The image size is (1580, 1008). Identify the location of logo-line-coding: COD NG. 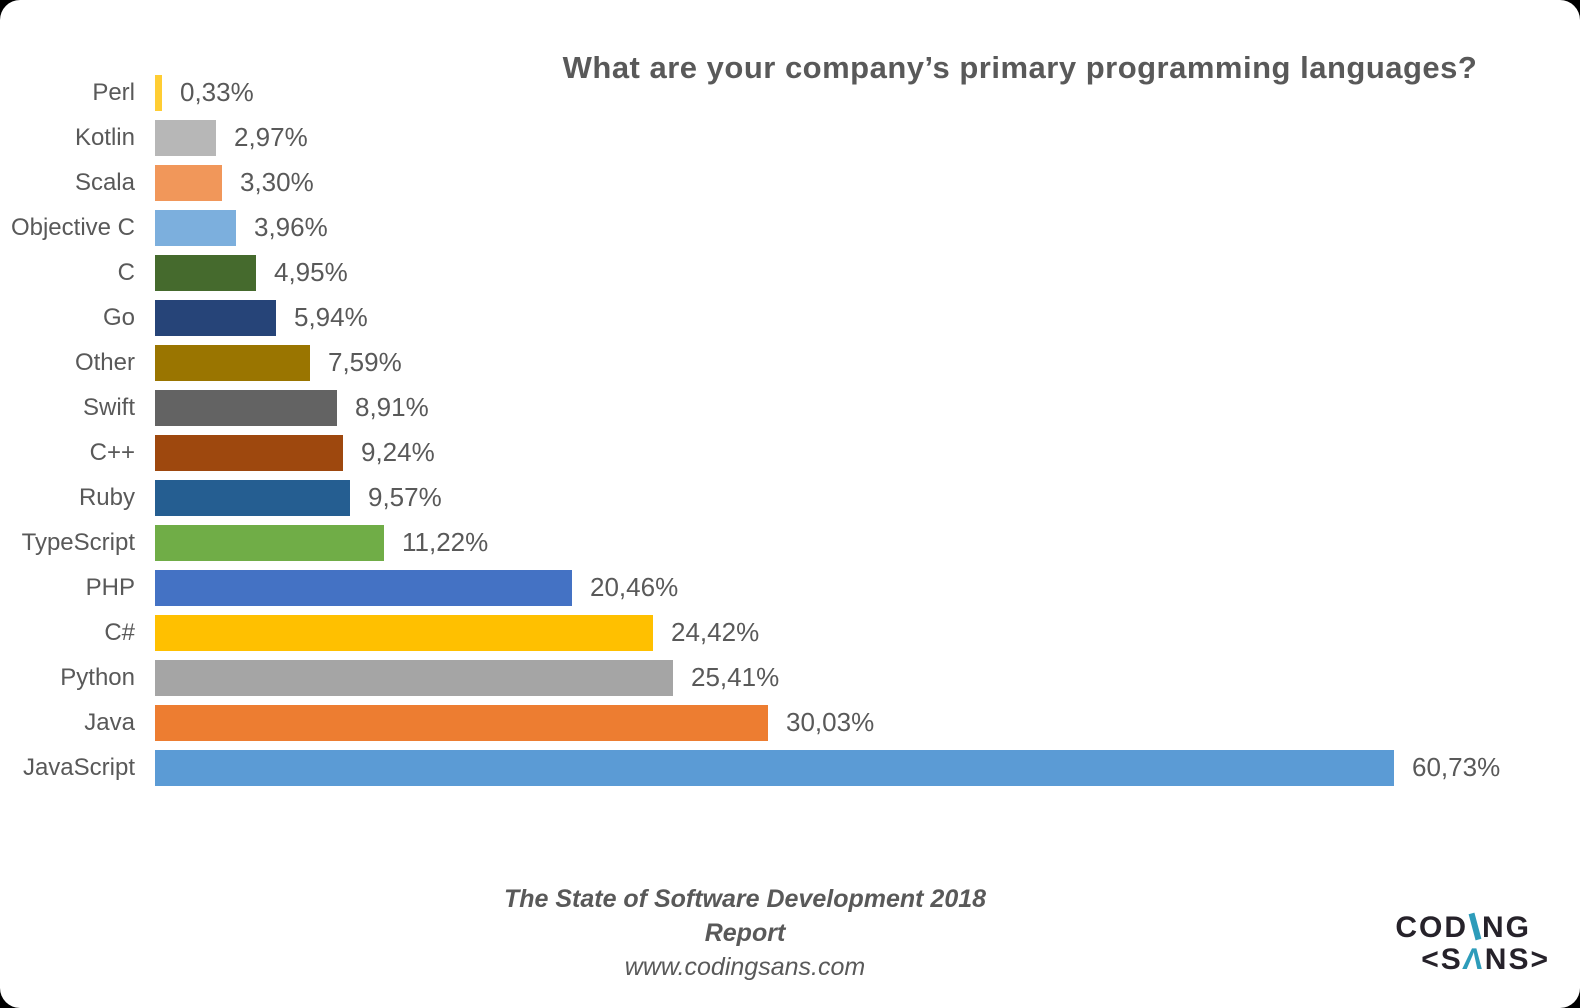
(1463, 928).